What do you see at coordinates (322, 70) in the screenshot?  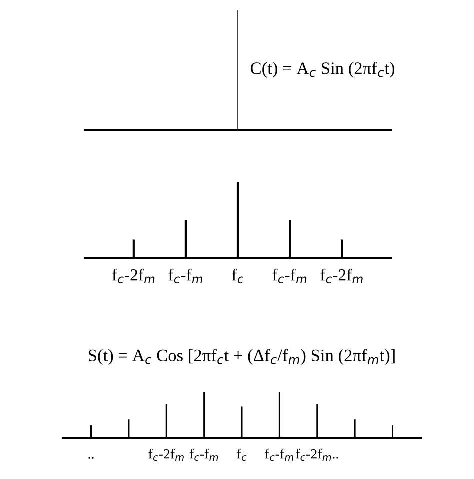 I see `text: C(t) = A$_{c}$ Sin (2πf$_{c}$t)` at bounding box center [322, 70].